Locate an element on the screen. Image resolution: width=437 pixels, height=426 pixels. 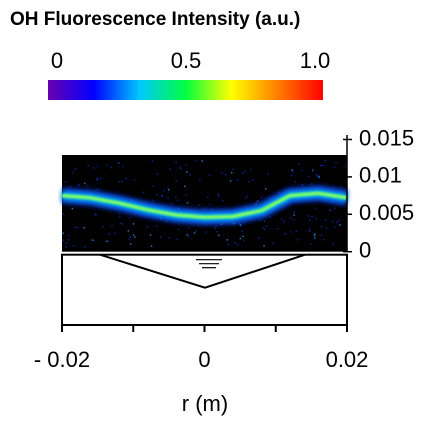
x-tick-label: 0 is located at coordinates (204, 359).